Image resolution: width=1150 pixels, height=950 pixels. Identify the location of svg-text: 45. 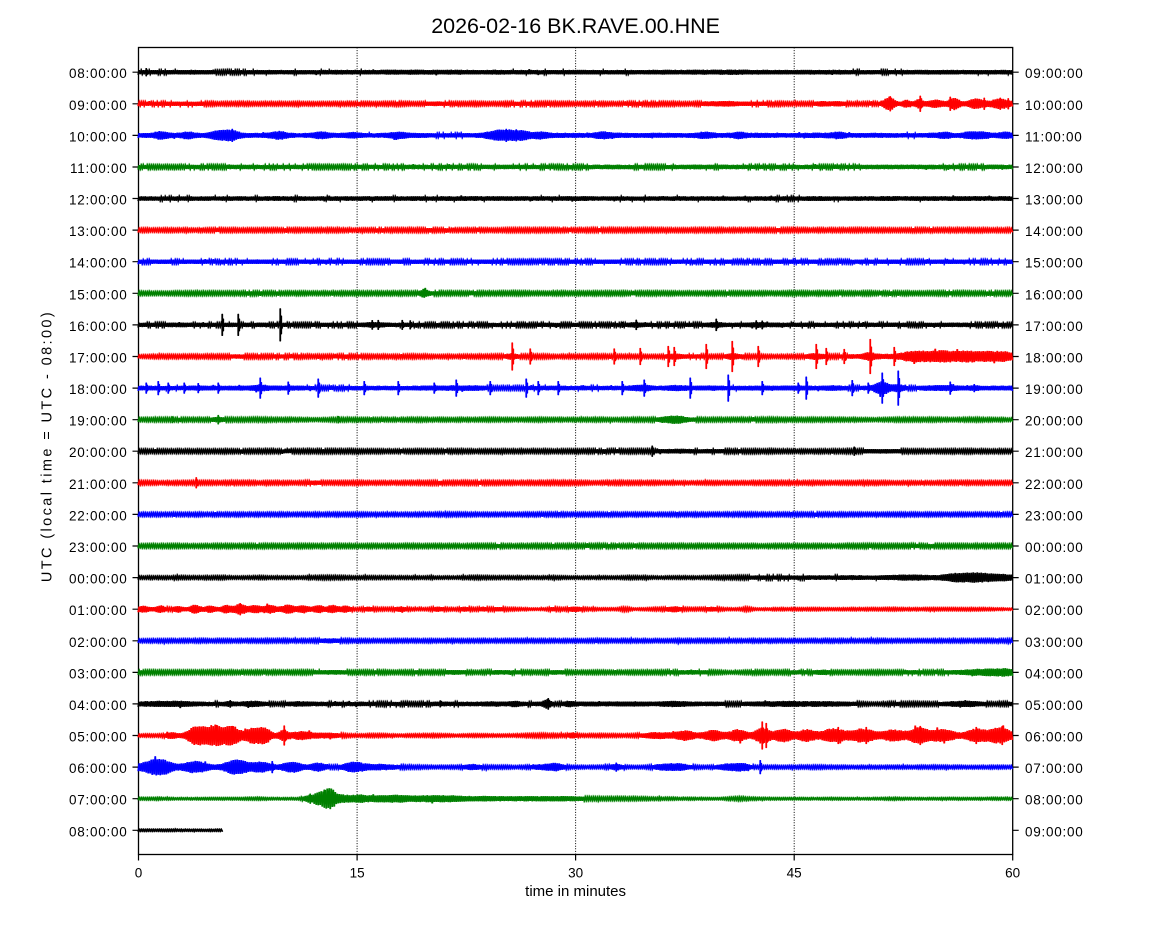
(794, 873).